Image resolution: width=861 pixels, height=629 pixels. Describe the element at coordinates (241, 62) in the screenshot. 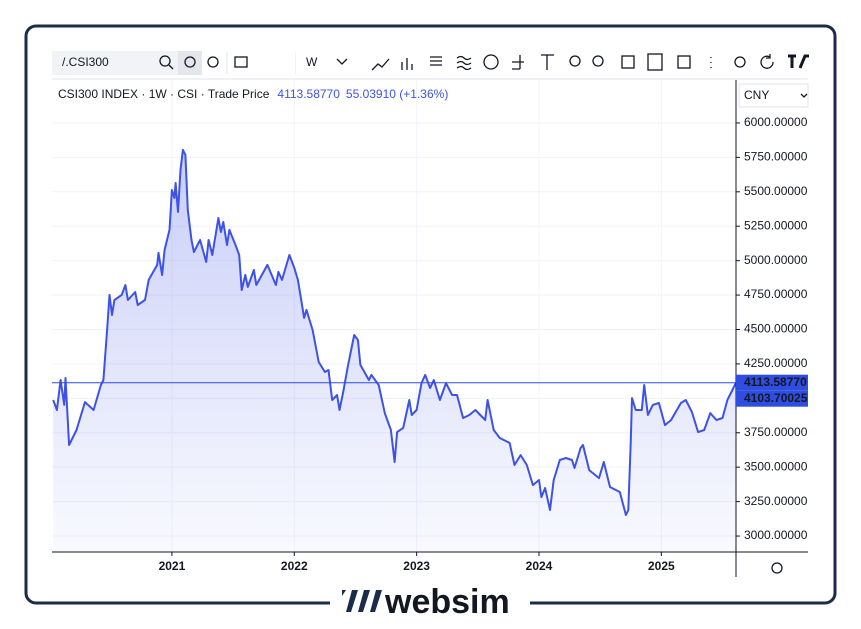

I see `folder-icon` at that location.